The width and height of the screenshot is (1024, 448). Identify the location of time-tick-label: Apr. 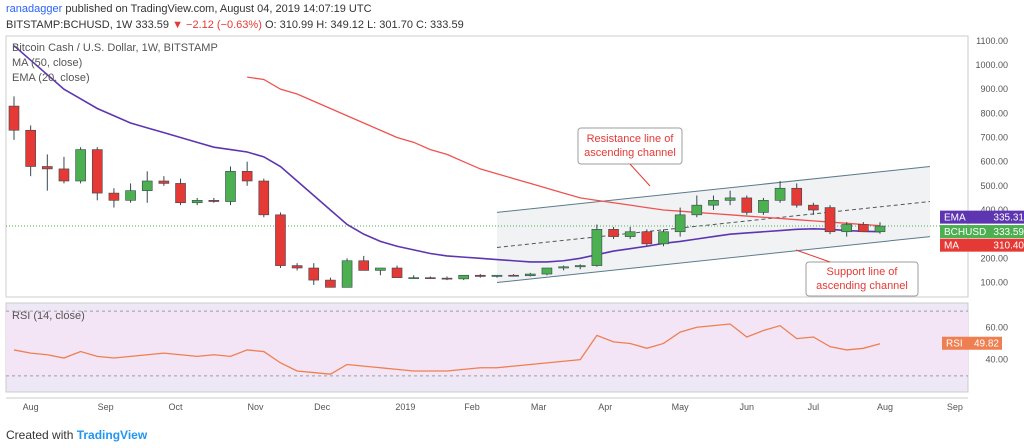
(605, 407).